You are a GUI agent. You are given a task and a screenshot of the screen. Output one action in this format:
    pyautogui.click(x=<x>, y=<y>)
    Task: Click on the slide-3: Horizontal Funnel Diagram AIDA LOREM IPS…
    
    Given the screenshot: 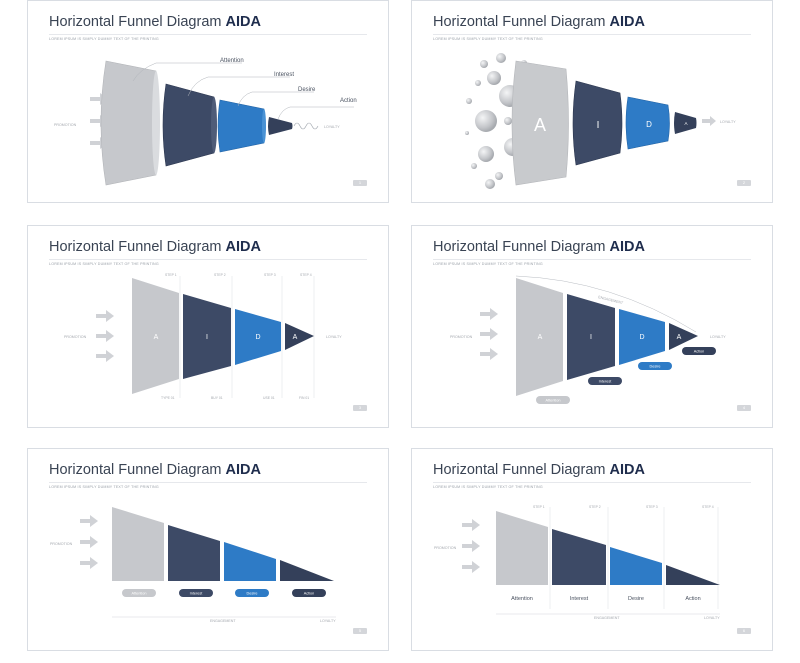 What is the action you would take?
    pyautogui.click(x=208, y=326)
    